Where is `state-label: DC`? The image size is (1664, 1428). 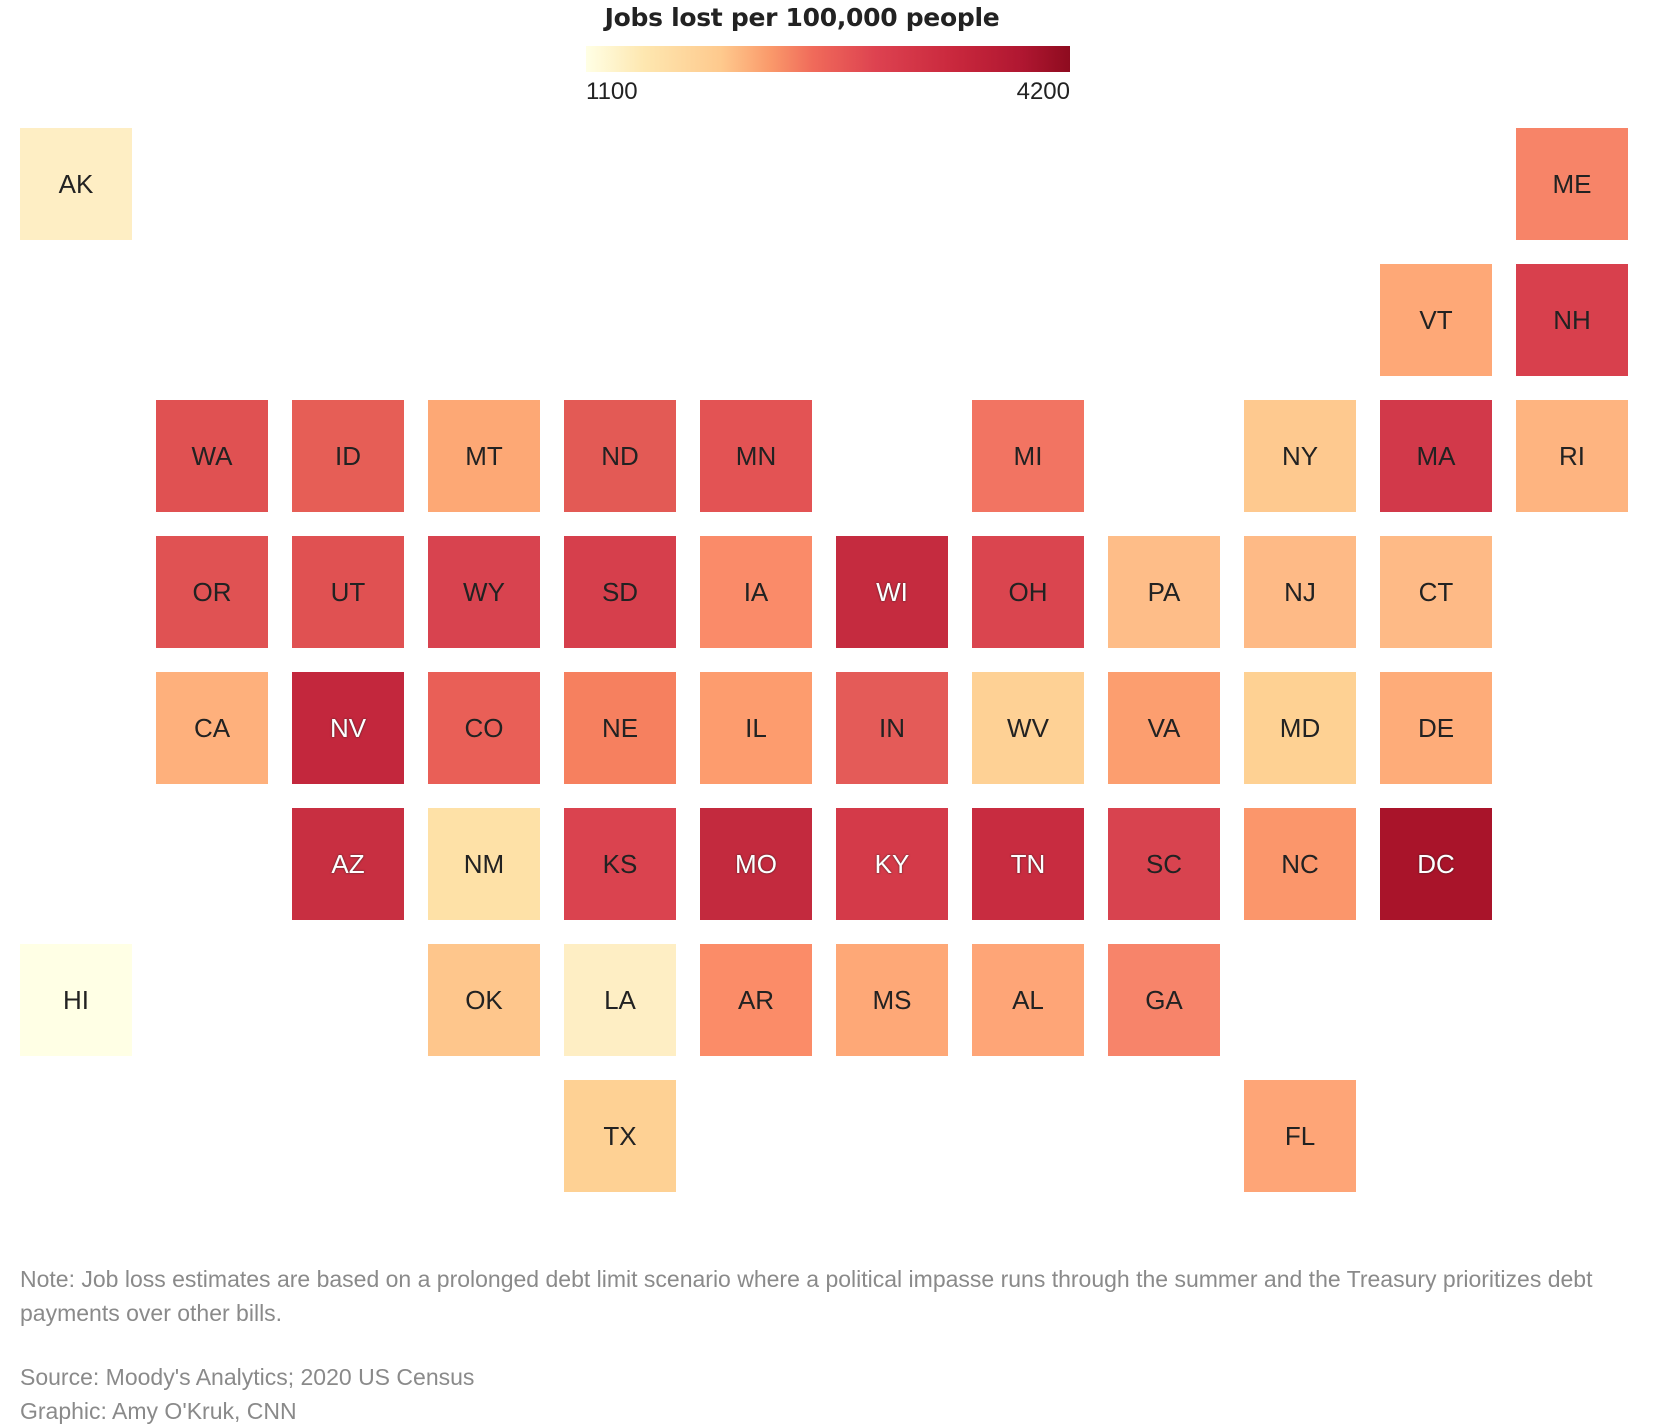 state-label: DC is located at coordinates (1436, 863).